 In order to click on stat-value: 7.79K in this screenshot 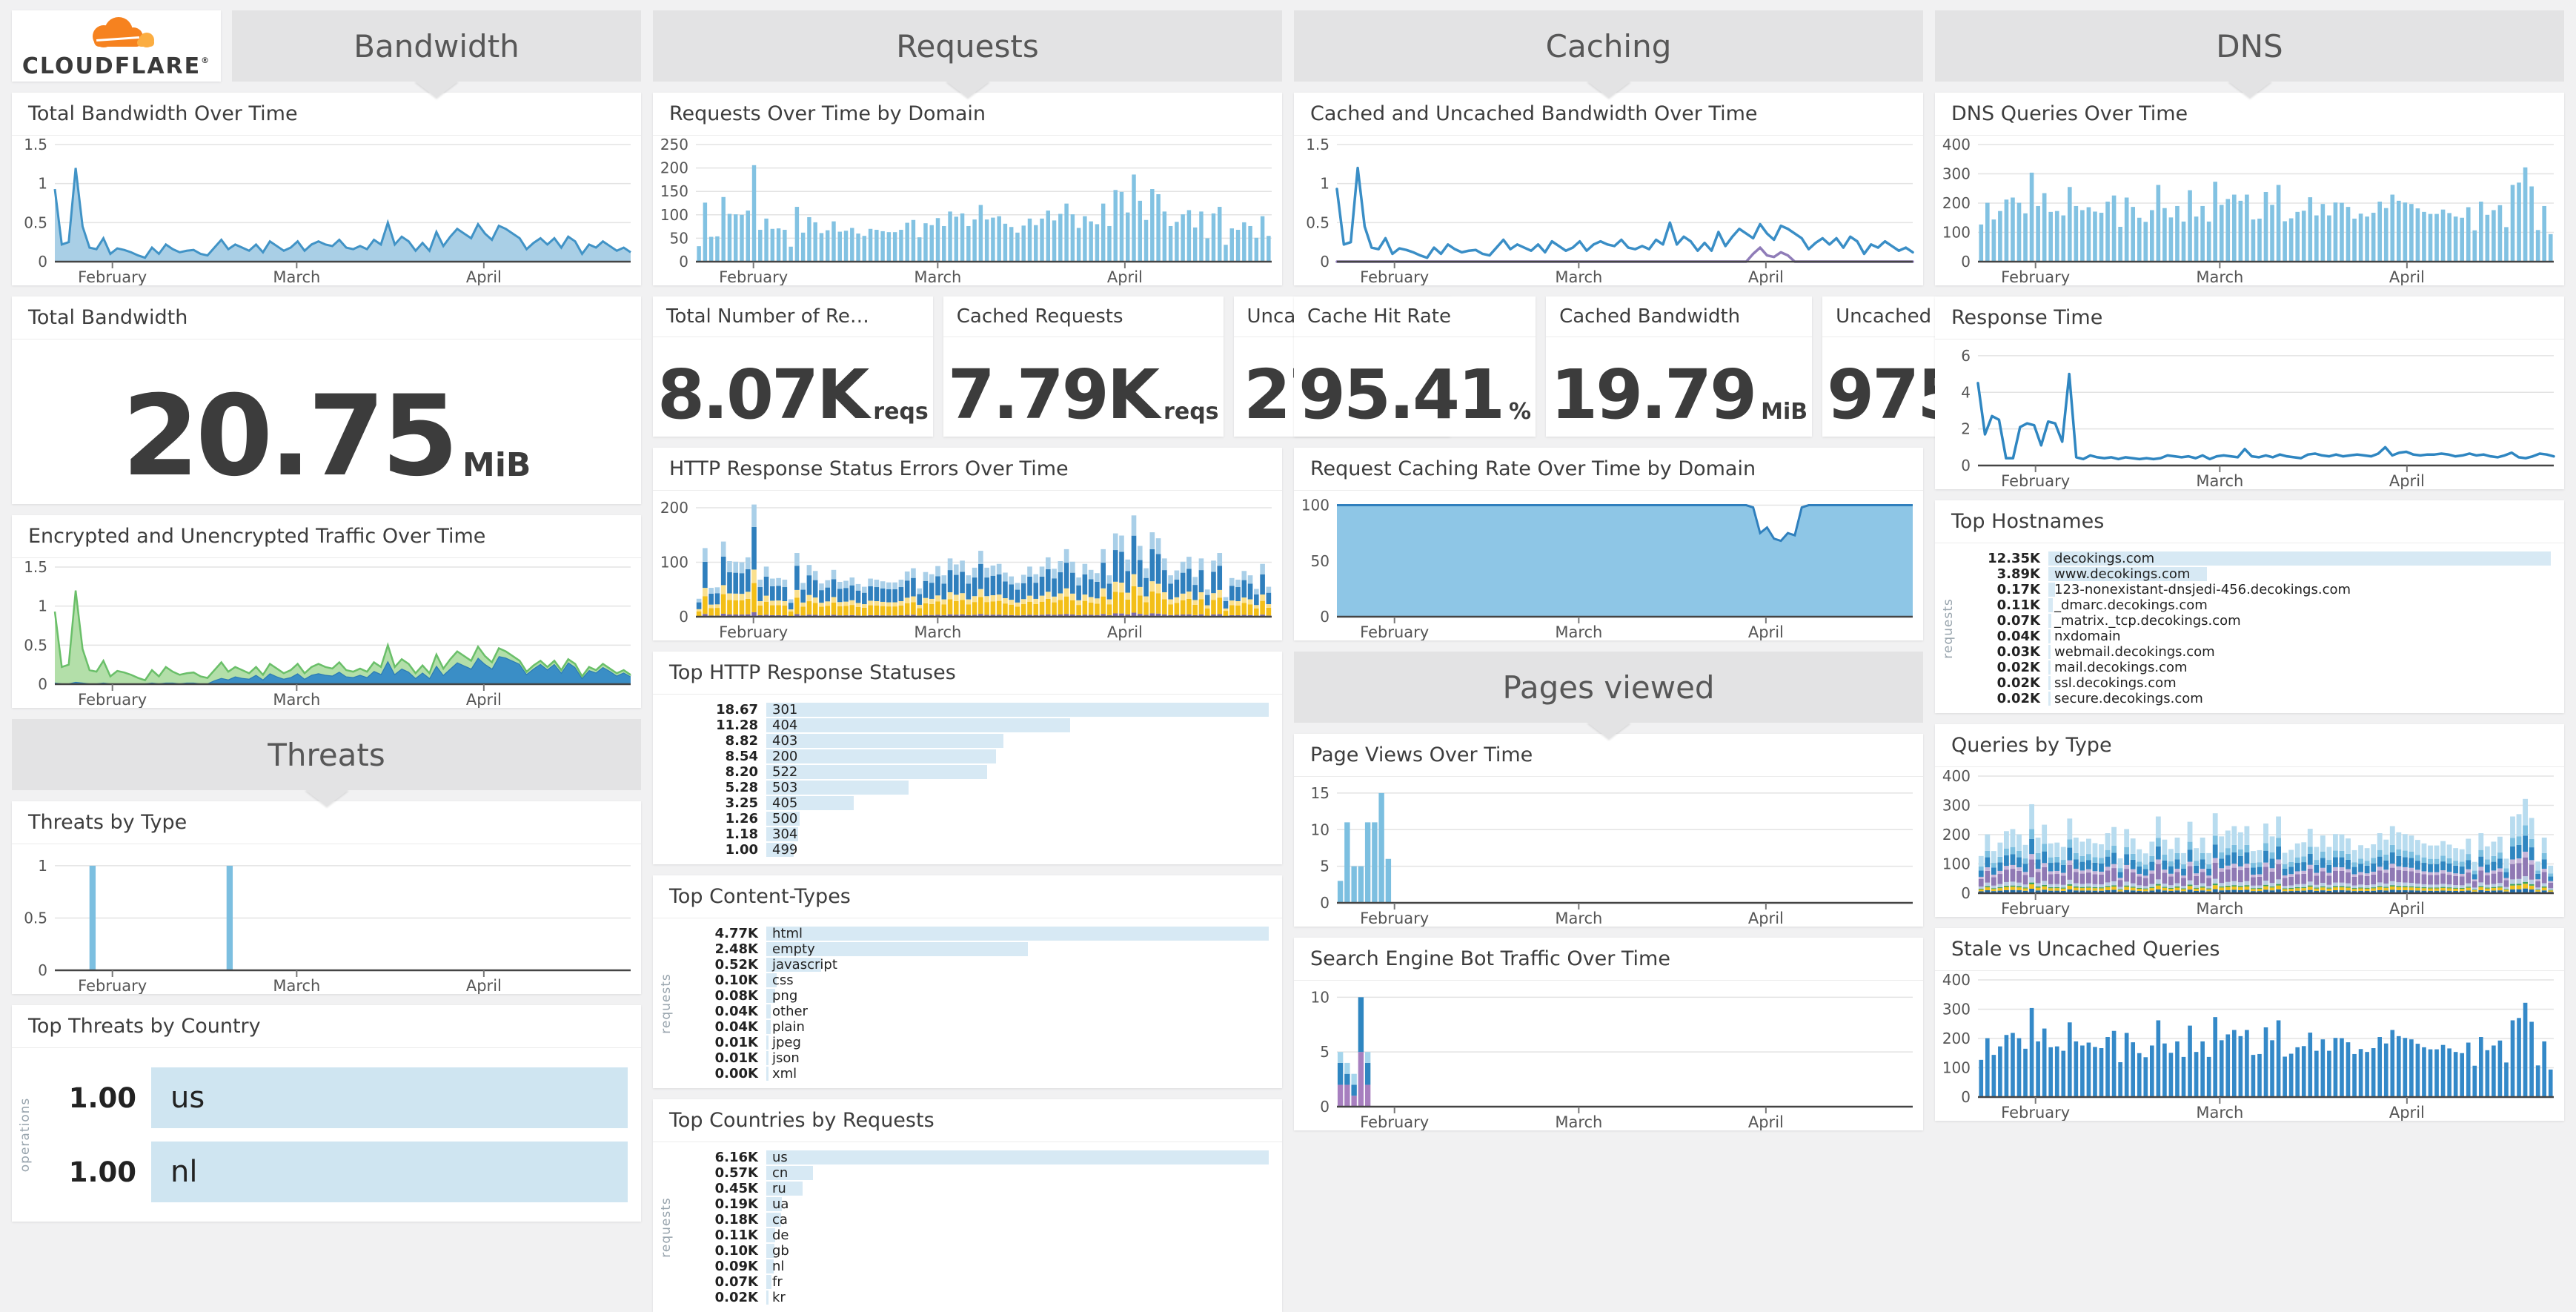, I will do `click(1053, 395)`.